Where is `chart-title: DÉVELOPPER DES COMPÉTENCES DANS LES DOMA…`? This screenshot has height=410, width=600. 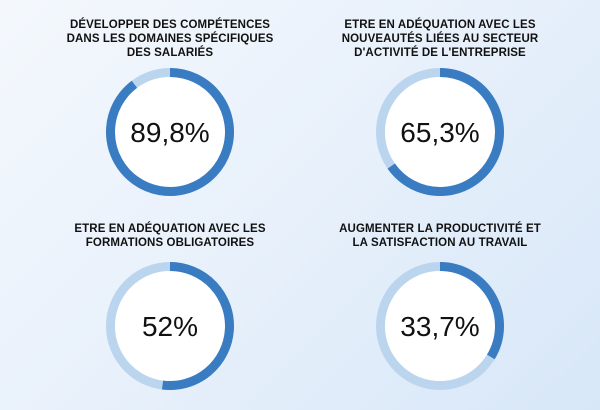 chart-title: DÉVELOPPER DES COMPÉTENCES DANS LES DOMA… is located at coordinates (170, 39).